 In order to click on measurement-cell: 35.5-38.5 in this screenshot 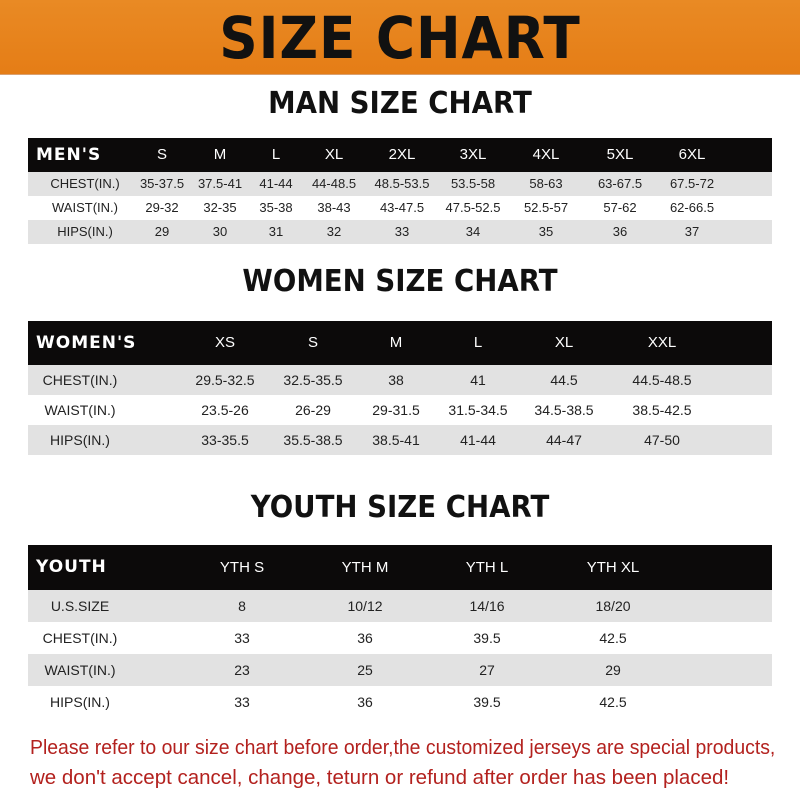, I will do `click(313, 440)`.